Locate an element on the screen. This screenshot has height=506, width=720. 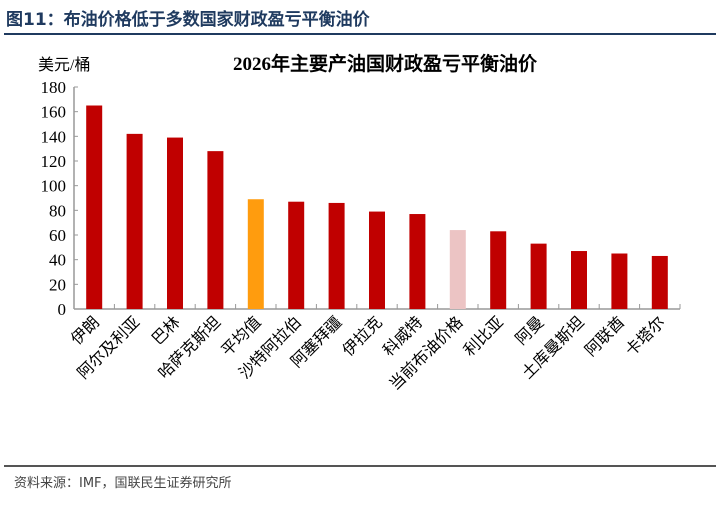
y-tick-label: 180 is located at coordinates (54, 87).